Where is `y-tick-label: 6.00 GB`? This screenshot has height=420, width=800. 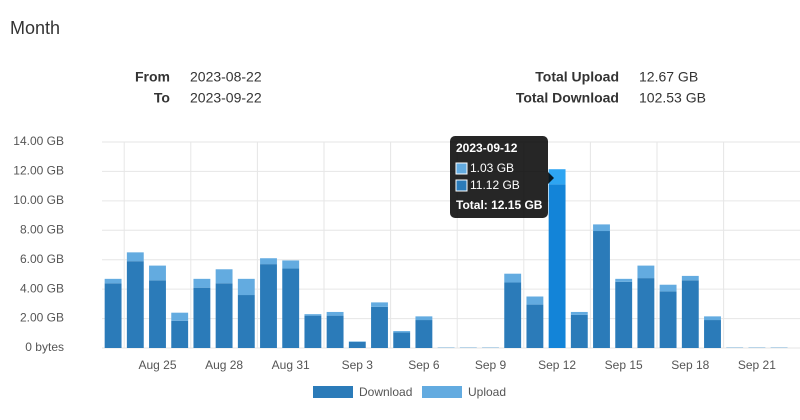 y-tick-label: 6.00 GB is located at coordinates (42, 259).